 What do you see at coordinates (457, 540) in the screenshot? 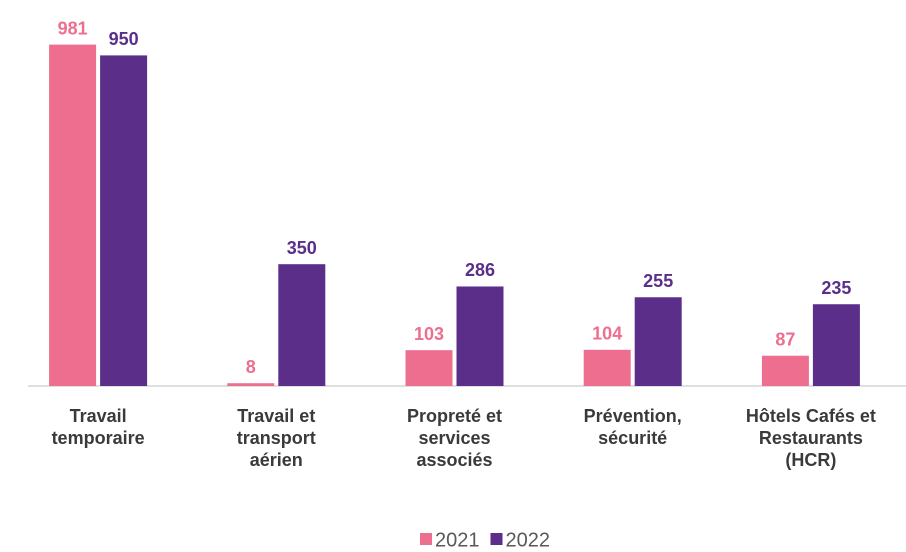
I see `legend-label: 2021` at bounding box center [457, 540].